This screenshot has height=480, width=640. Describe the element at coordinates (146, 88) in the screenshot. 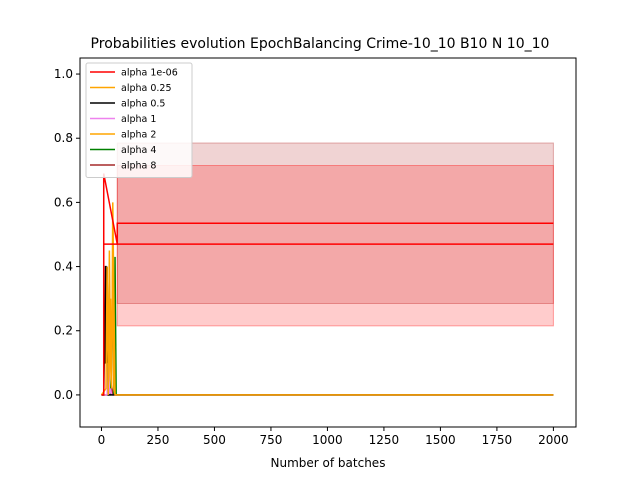

I see `legend-label: alpha 0.25` at that location.